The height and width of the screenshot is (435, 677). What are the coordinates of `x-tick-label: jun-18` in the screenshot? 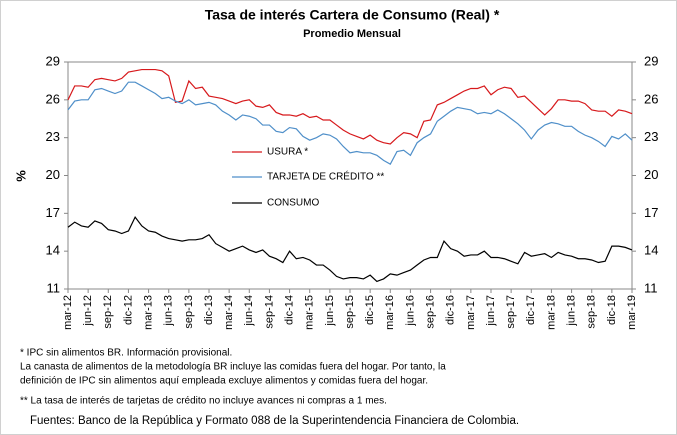 It's located at (571, 311).